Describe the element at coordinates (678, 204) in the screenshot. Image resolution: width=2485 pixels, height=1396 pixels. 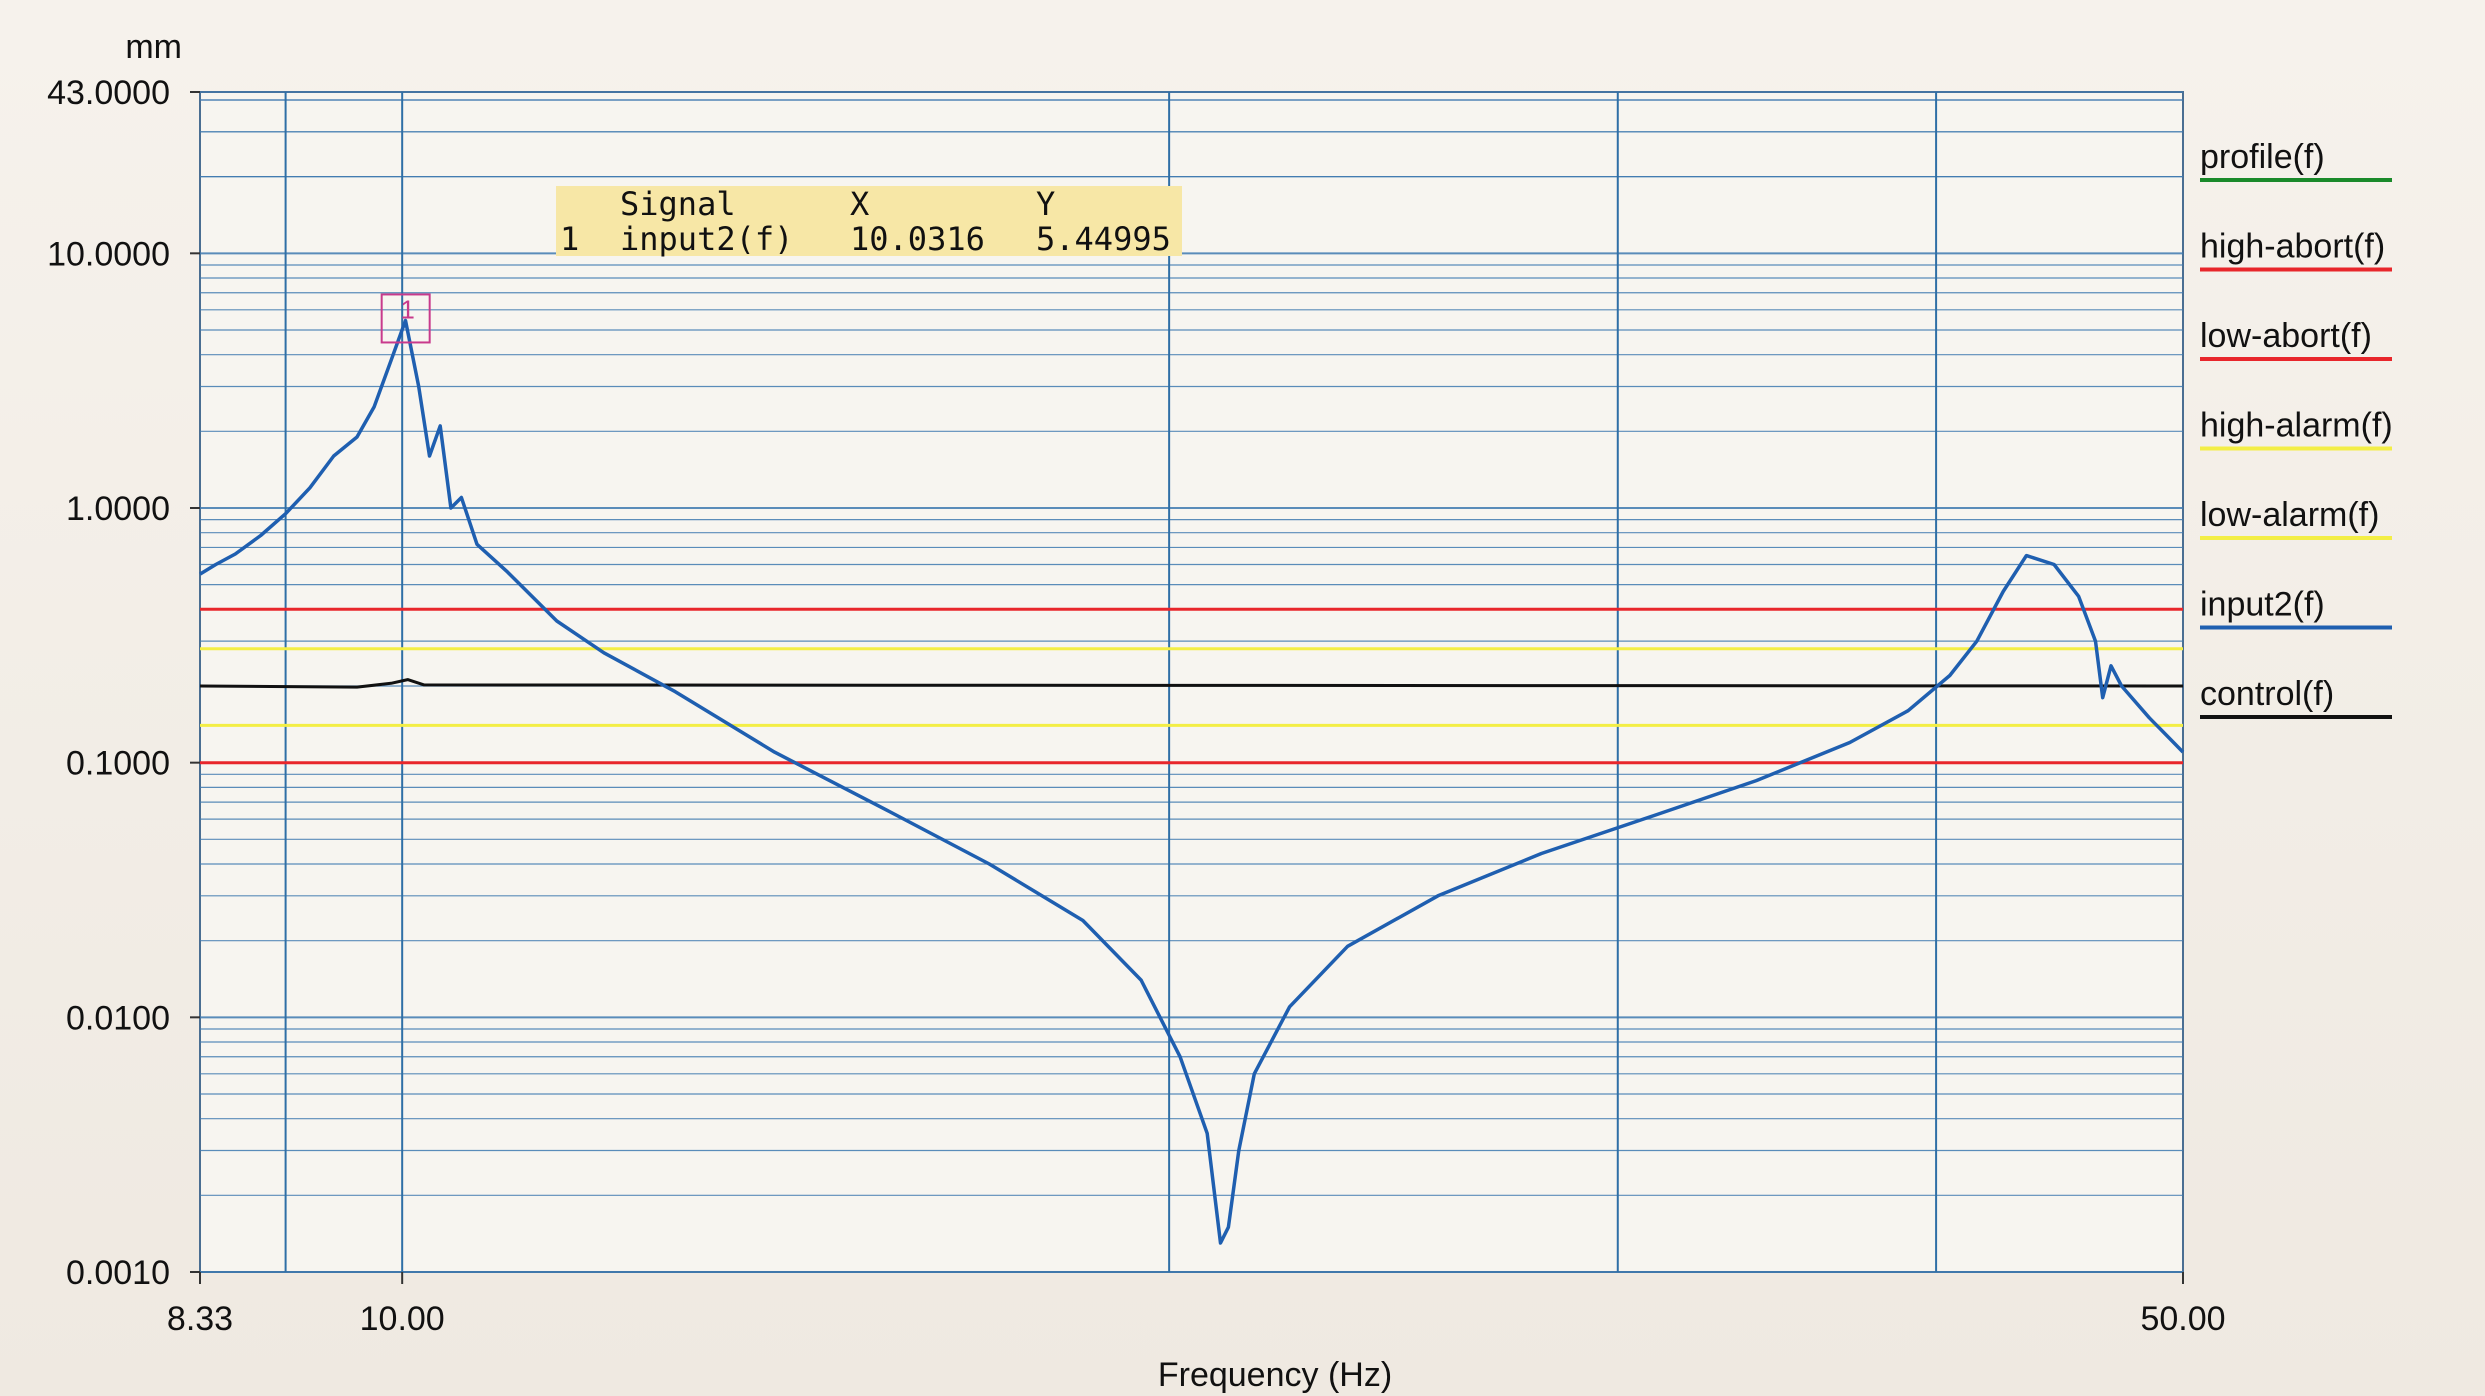
I see `cursor-header-signal: Signal` at that location.